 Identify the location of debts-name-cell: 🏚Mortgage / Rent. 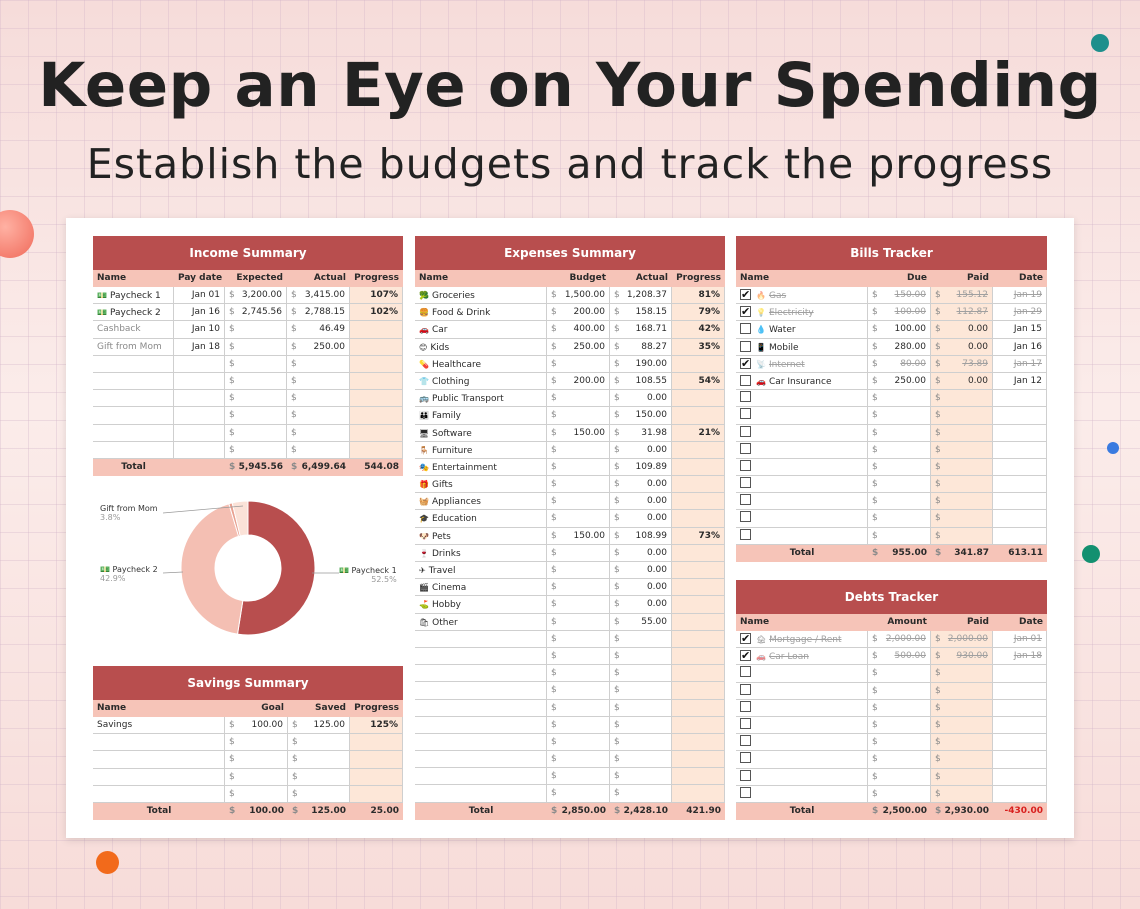
(802, 640).